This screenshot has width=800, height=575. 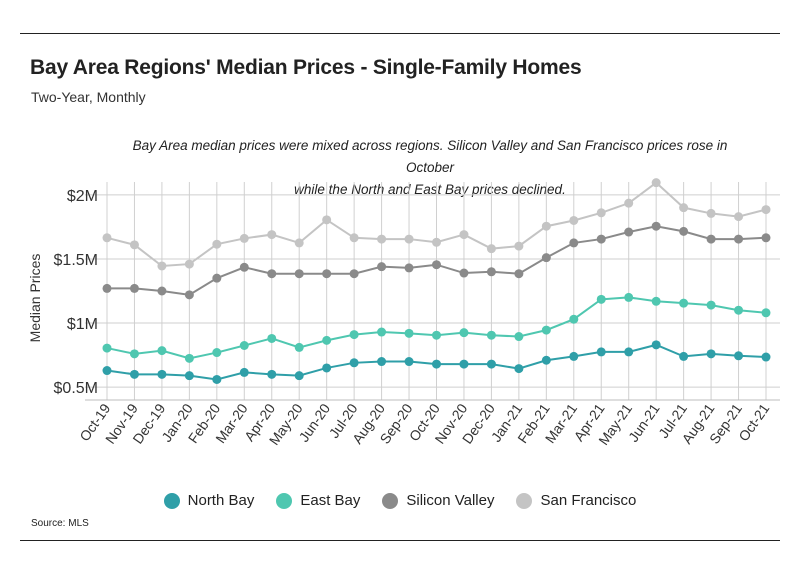 I want to click on source-note: Source: MLS, so click(x=60, y=523).